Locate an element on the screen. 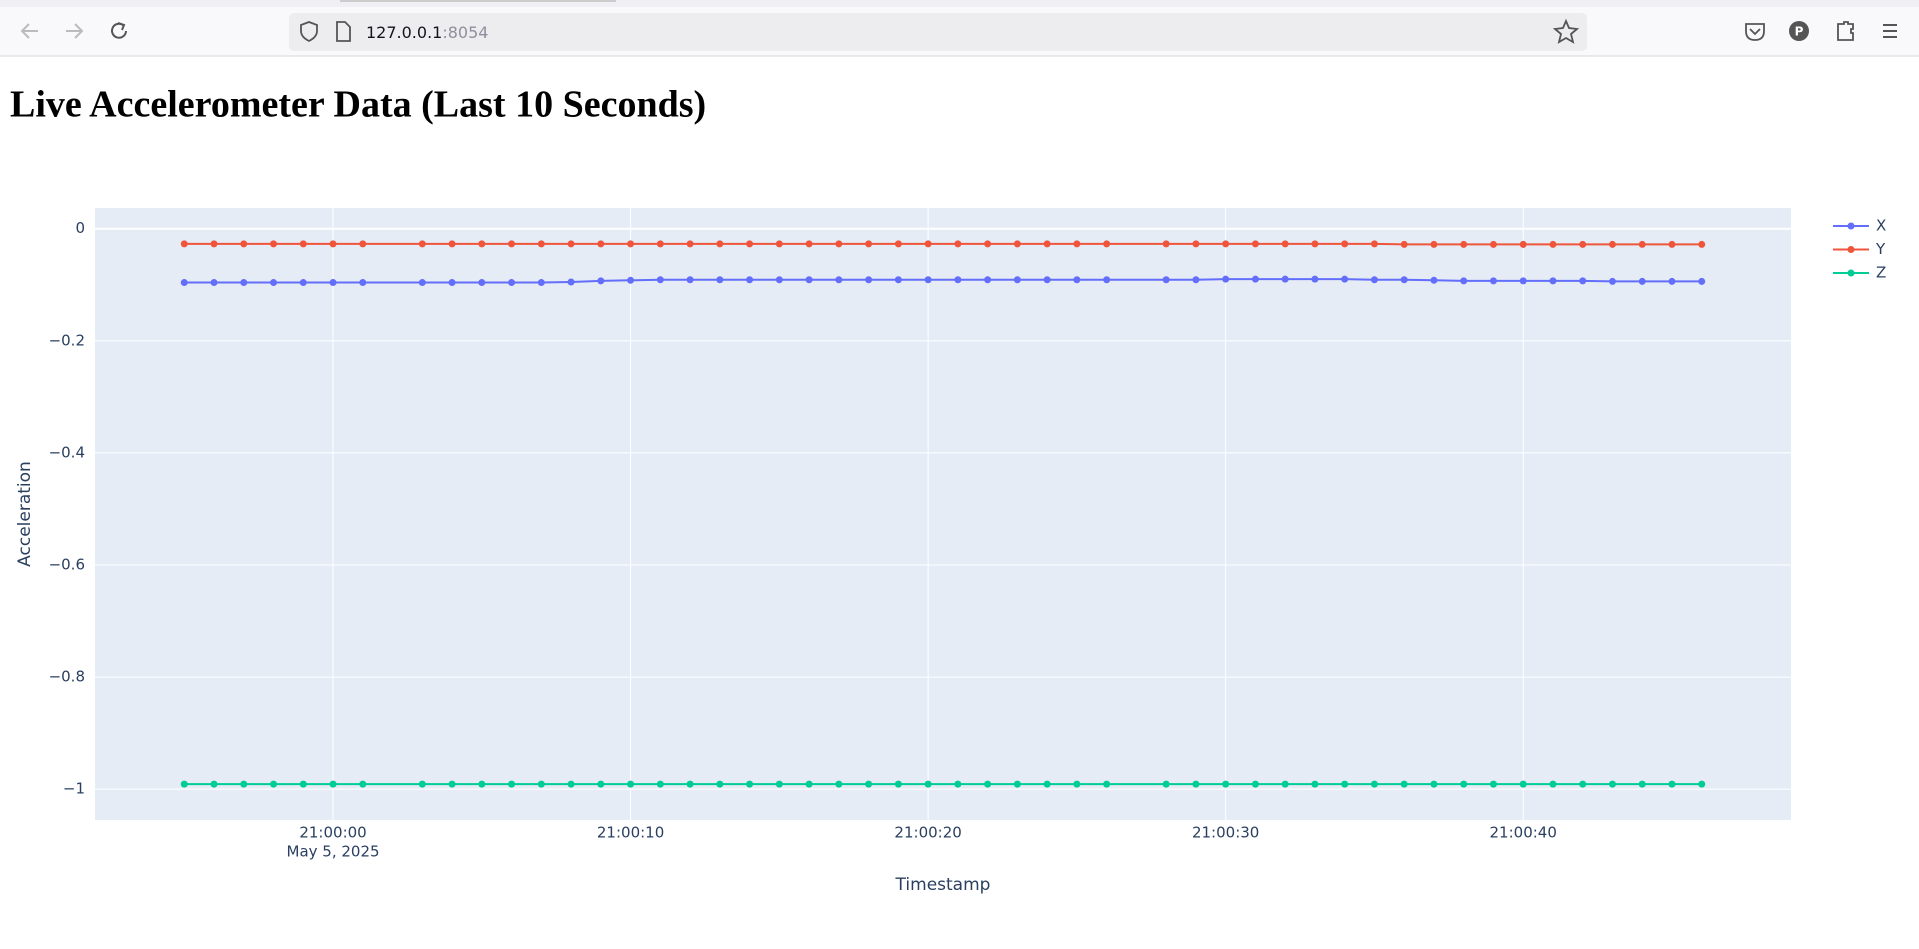 The height and width of the screenshot is (949, 1919). pocket-icon is located at coordinates (1755, 32).